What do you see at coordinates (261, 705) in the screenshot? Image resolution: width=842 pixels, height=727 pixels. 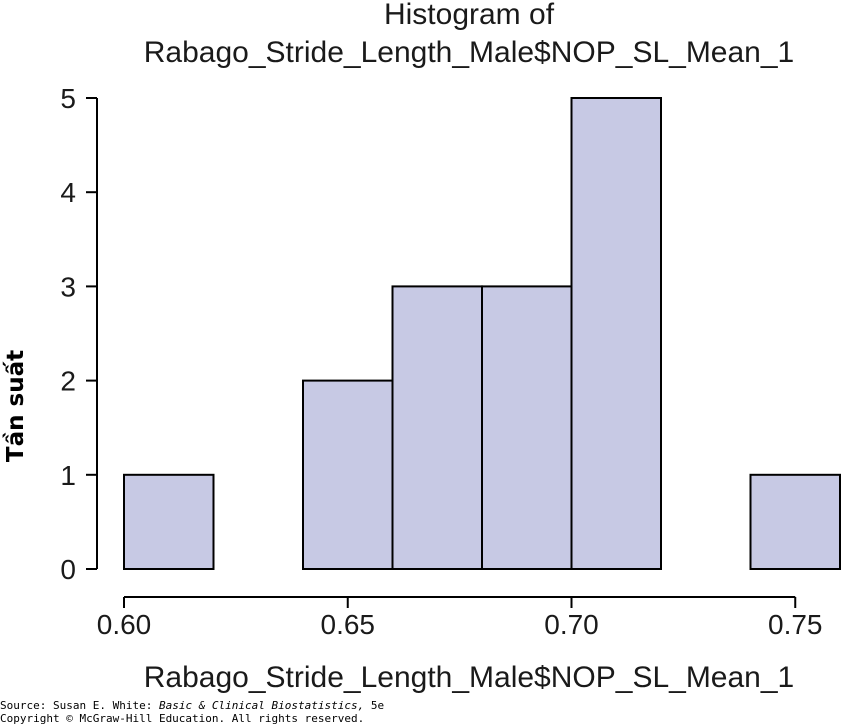 I see `source-book-title: Basic & Clinical Biostatistics,` at bounding box center [261, 705].